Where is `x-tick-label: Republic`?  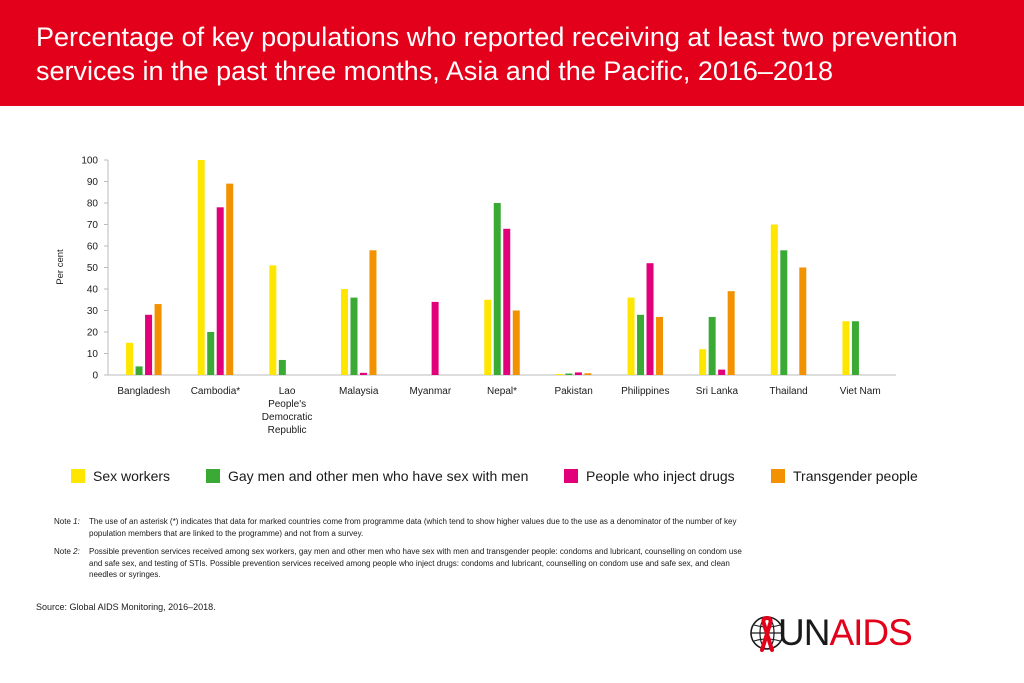 x-tick-label: Republic is located at coordinates (287, 430).